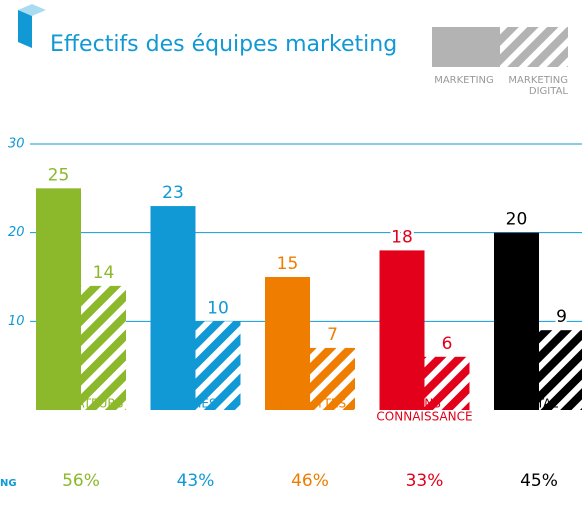 The image size is (582, 507). I want to click on data-label: 10, so click(218, 308).